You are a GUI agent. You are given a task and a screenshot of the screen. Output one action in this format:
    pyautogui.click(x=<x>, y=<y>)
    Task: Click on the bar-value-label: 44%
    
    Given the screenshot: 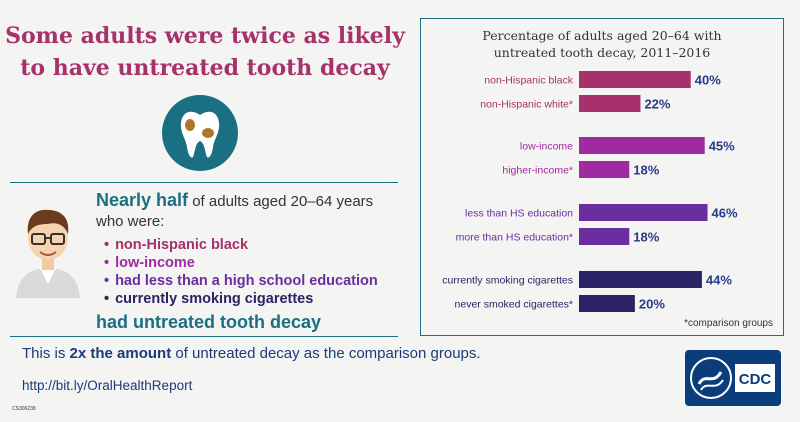 What is the action you would take?
    pyautogui.click(x=719, y=280)
    